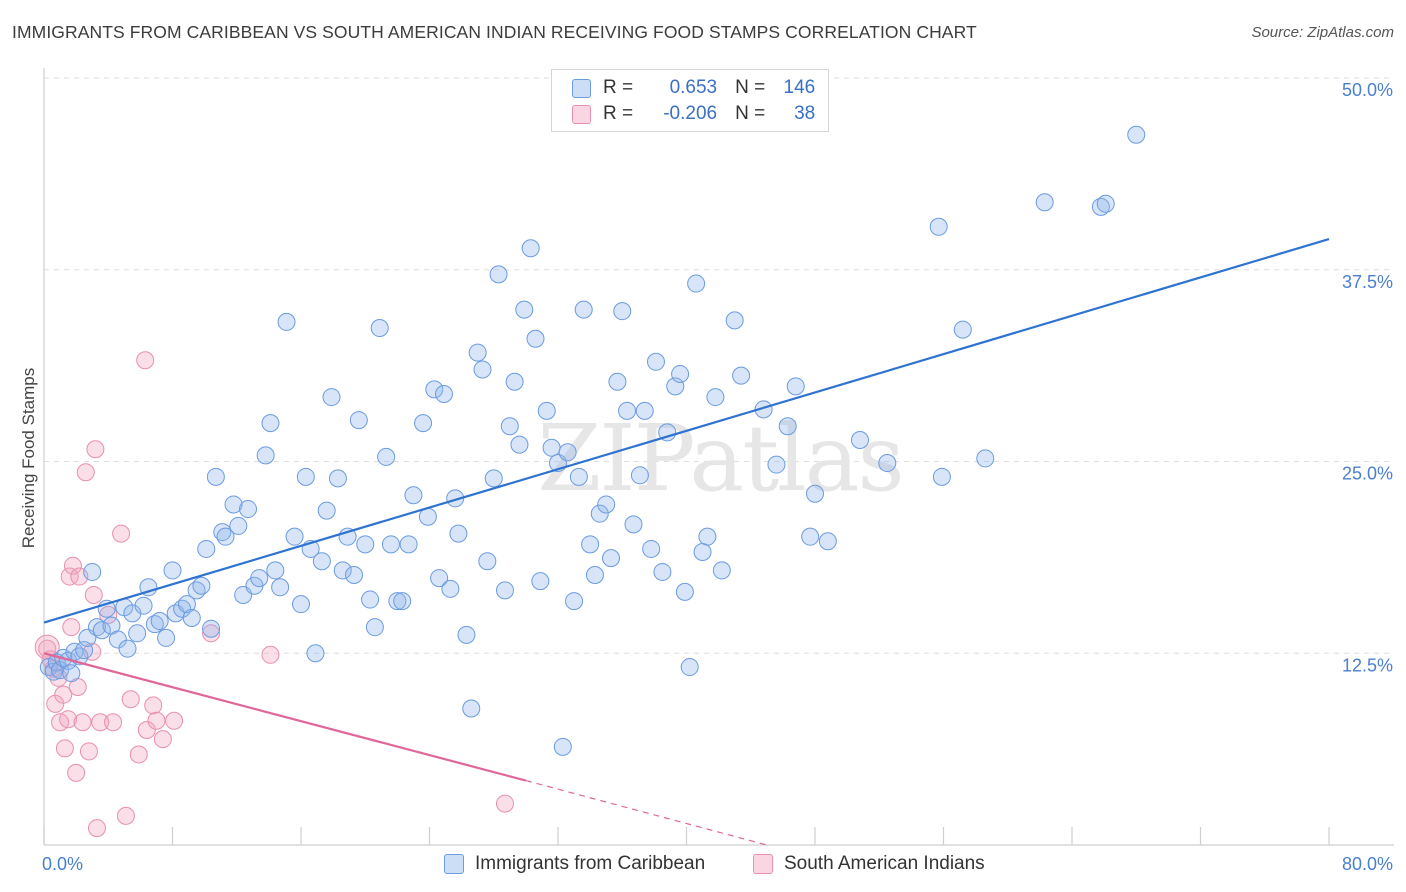 The height and width of the screenshot is (892, 1406). What do you see at coordinates (1367, 282) in the screenshot?
I see `y-tick-label: 37.5%` at bounding box center [1367, 282].